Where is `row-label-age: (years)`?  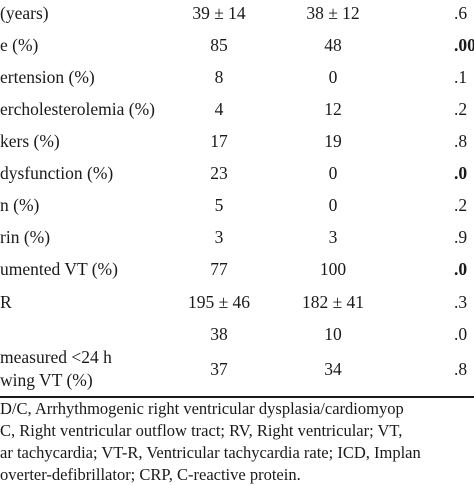
row-label-age: (years) is located at coordinates (24, 13).